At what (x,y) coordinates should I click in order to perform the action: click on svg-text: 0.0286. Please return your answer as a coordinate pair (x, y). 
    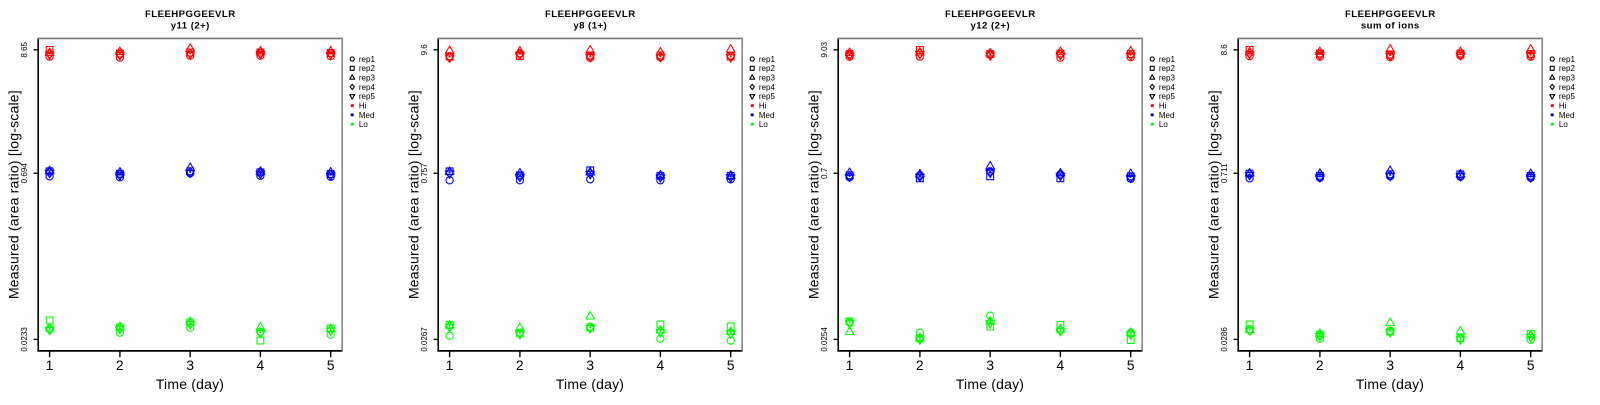
    Looking at the image, I should click on (1224, 339).